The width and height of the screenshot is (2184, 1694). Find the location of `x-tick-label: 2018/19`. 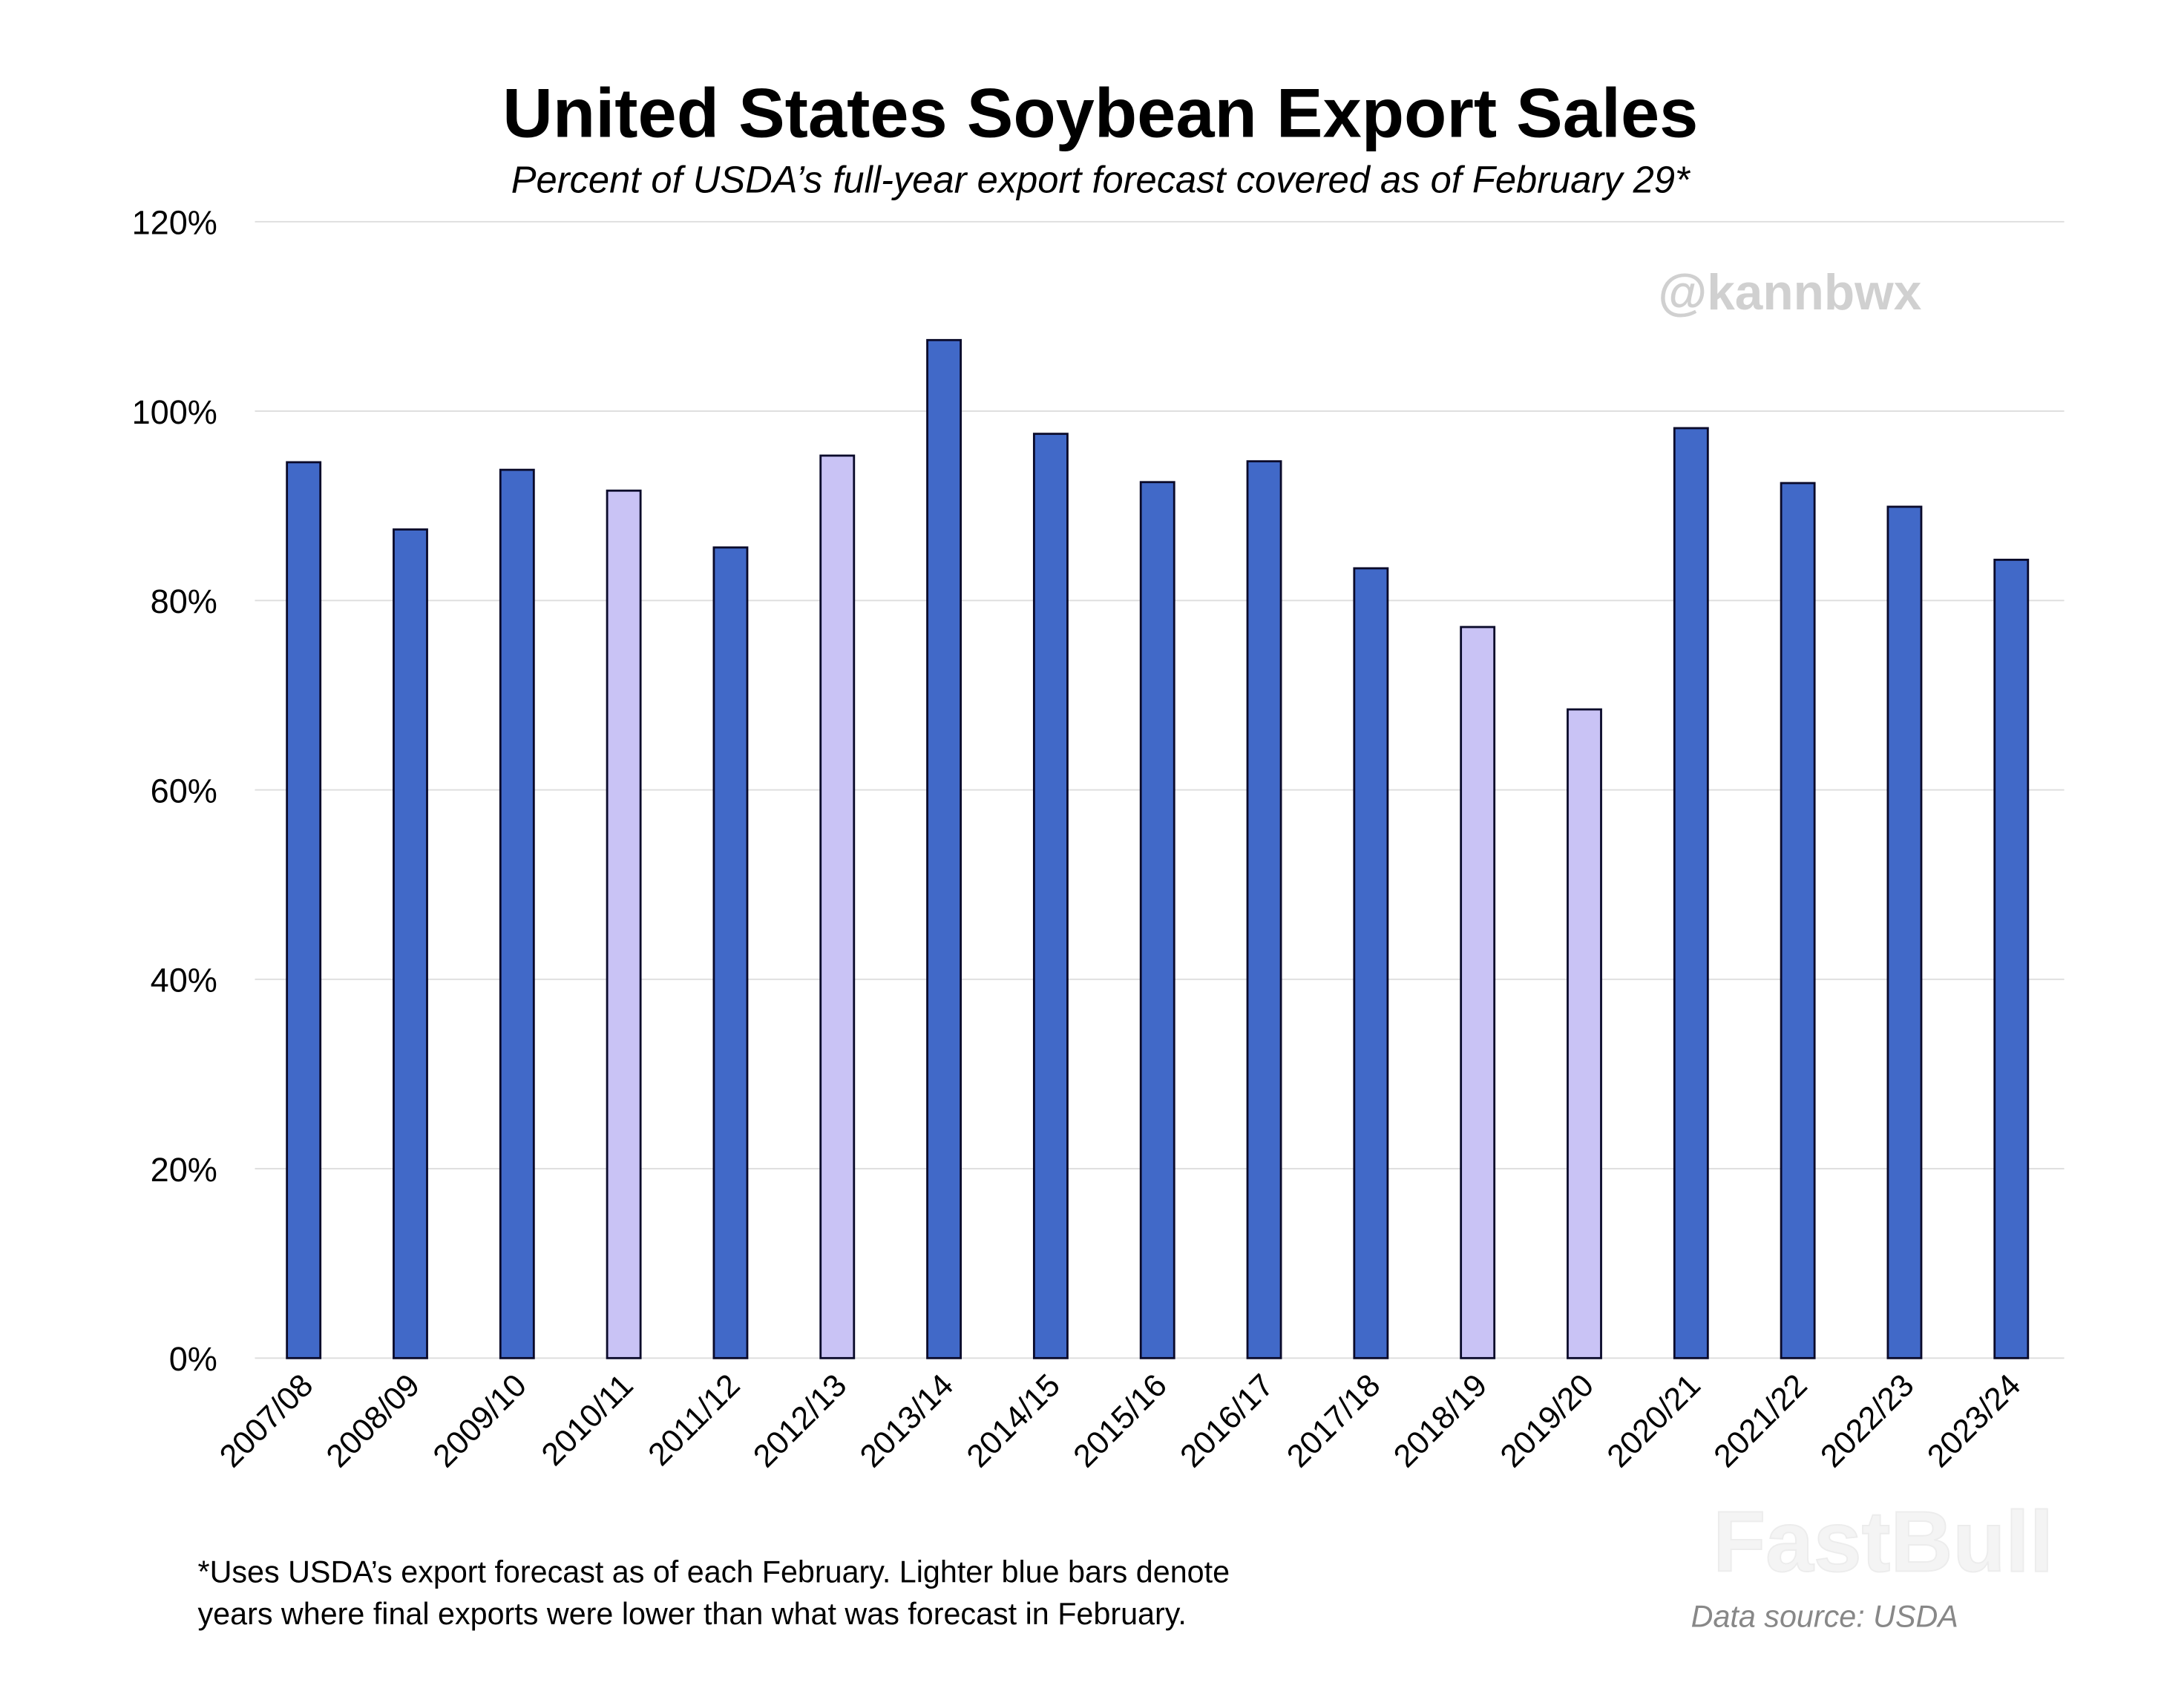

x-tick-label: 2018/19 is located at coordinates (1441, 1421).